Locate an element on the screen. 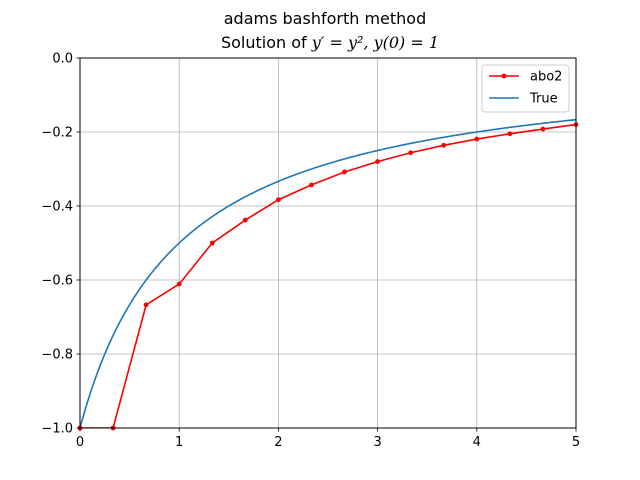 Image resolution: width=640 pixels, height=480 pixels. legend-marker-abo2 is located at coordinates (504, 76).